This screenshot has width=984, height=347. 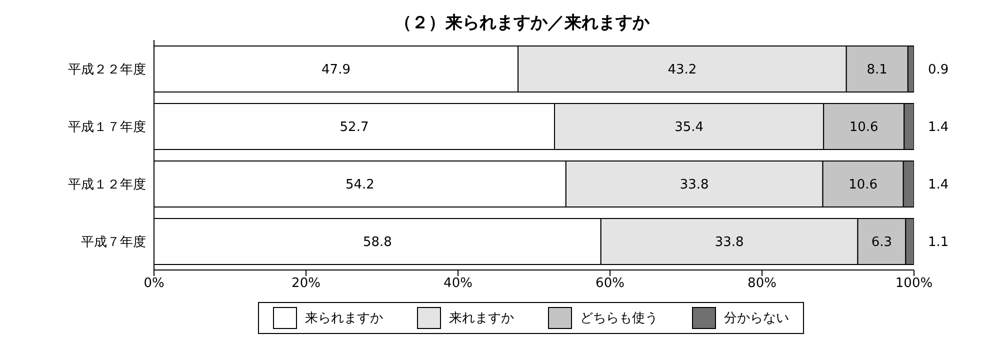 What do you see at coordinates (359, 185) in the screenshot?
I see `data-label: 54.2` at bounding box center [359, 185].